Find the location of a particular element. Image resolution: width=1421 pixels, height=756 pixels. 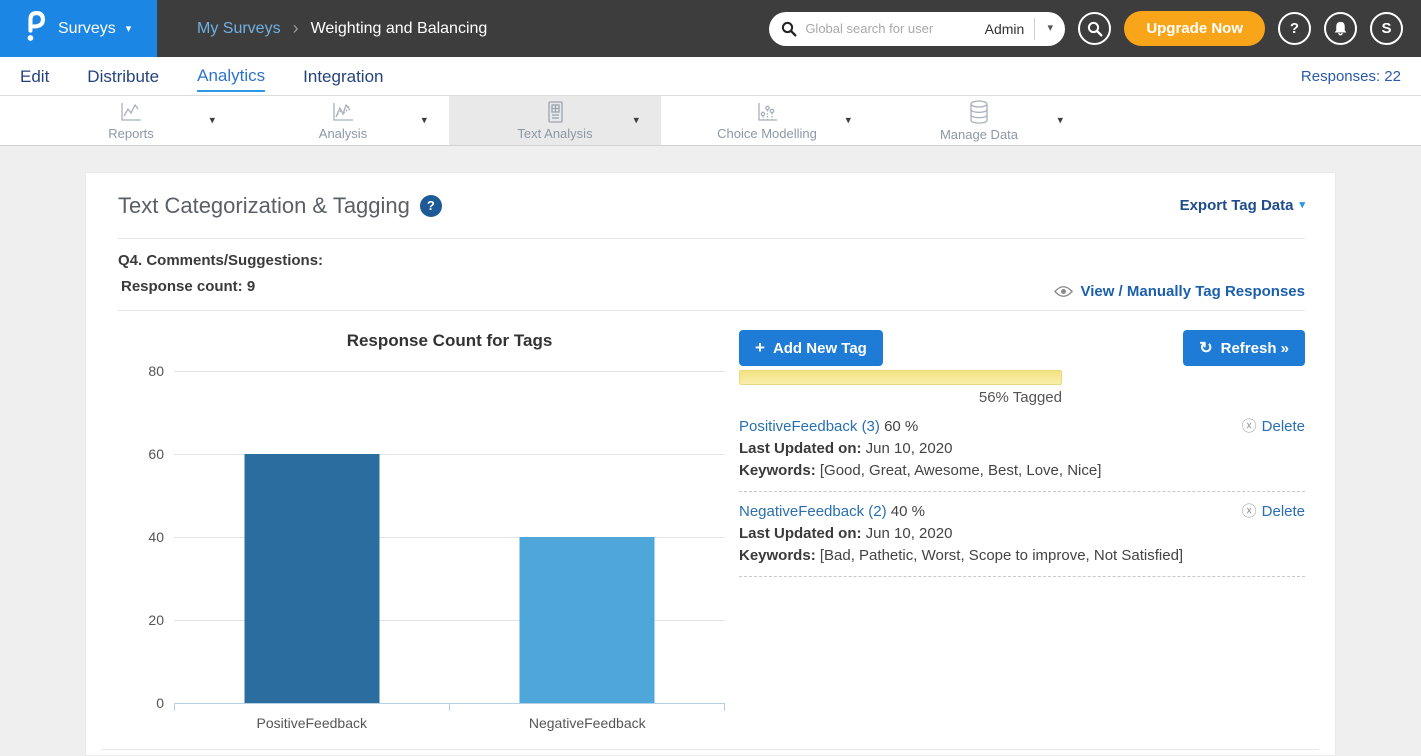

eye-icon is located at coordinates (1064, 291).